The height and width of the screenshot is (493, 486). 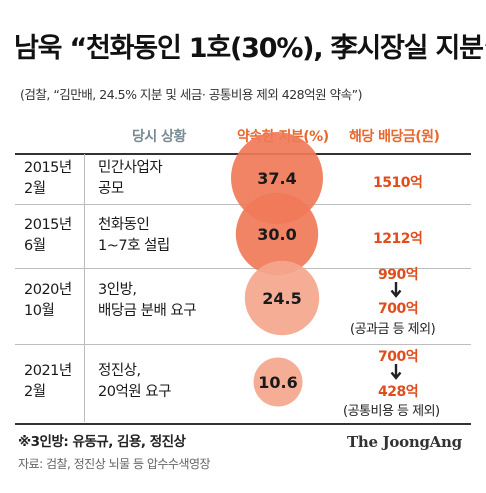 I want to click on row2-status-line2: 1~7호 설립, so click(x=134, y=246).